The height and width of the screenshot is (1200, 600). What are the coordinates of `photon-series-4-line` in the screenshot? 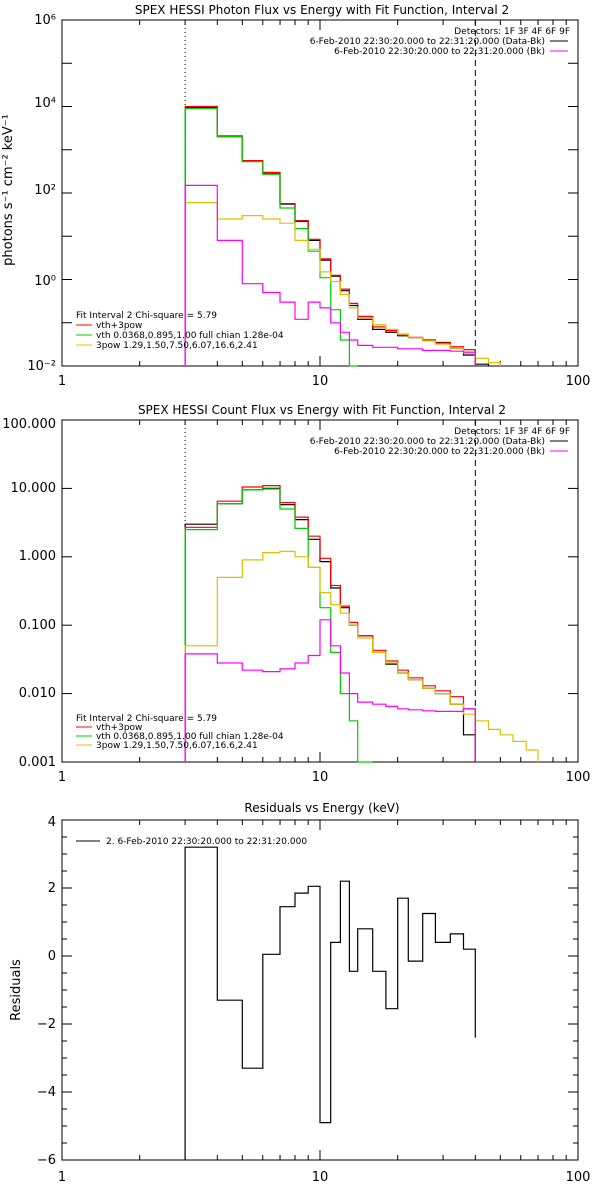 It's located at (330, 275).